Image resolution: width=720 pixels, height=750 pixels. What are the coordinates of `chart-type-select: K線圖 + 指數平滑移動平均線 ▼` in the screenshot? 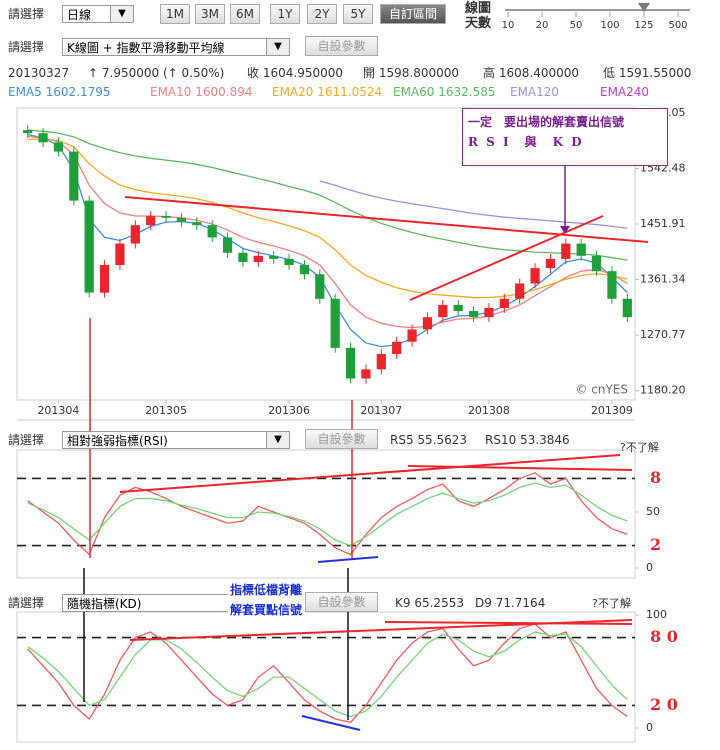 It's located at (176, 47).